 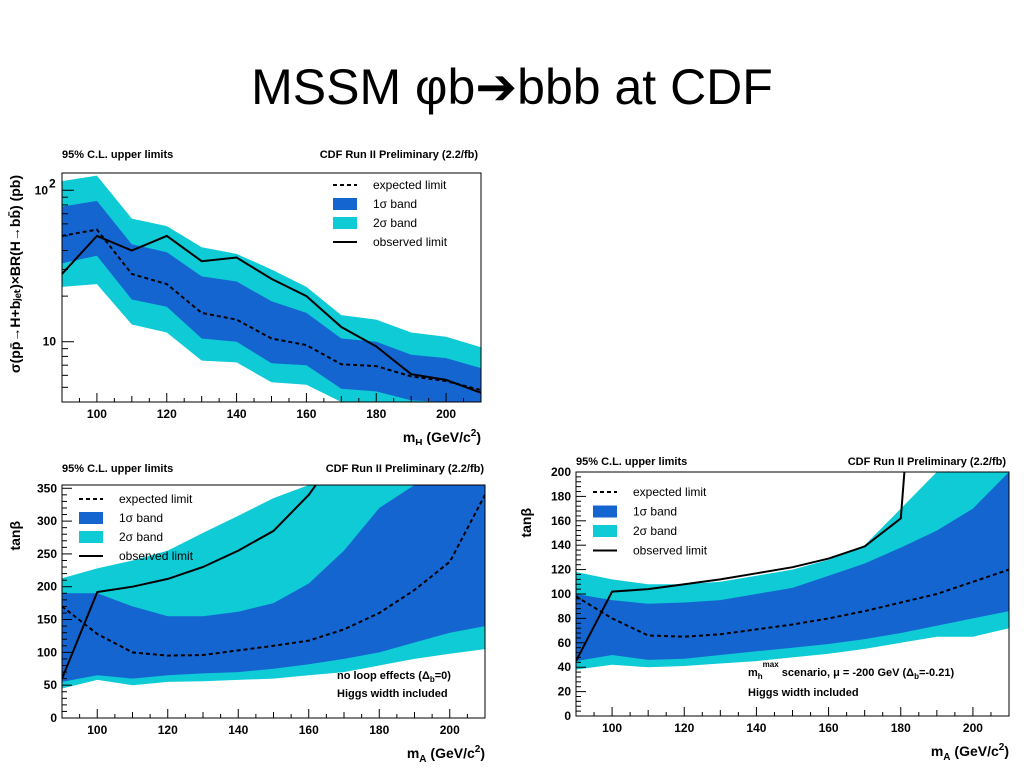 What do you see at coordinates (383, 676) in the screenshot?
I see `annotation-text: no loop effects (Δ` at bounding box center [383, 676].